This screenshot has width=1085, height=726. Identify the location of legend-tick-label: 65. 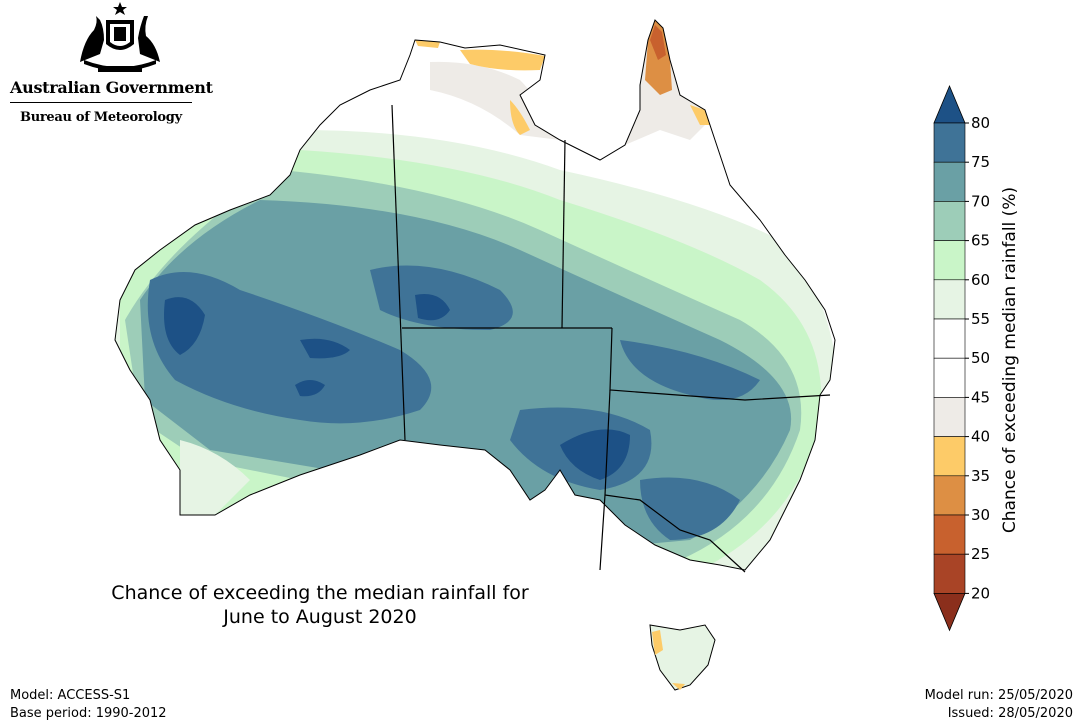
(980, 241).